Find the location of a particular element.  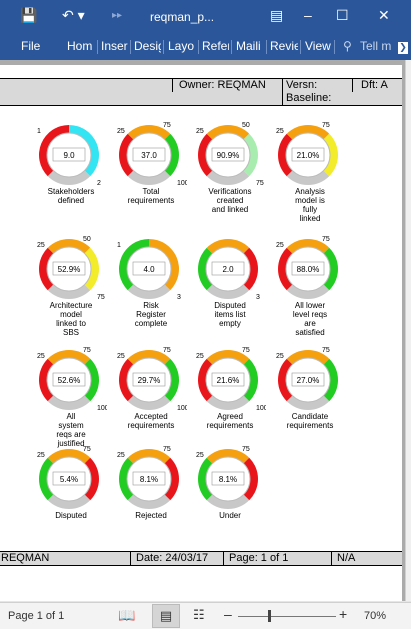

tab-references: Refer is located at coordinates (215, 46).